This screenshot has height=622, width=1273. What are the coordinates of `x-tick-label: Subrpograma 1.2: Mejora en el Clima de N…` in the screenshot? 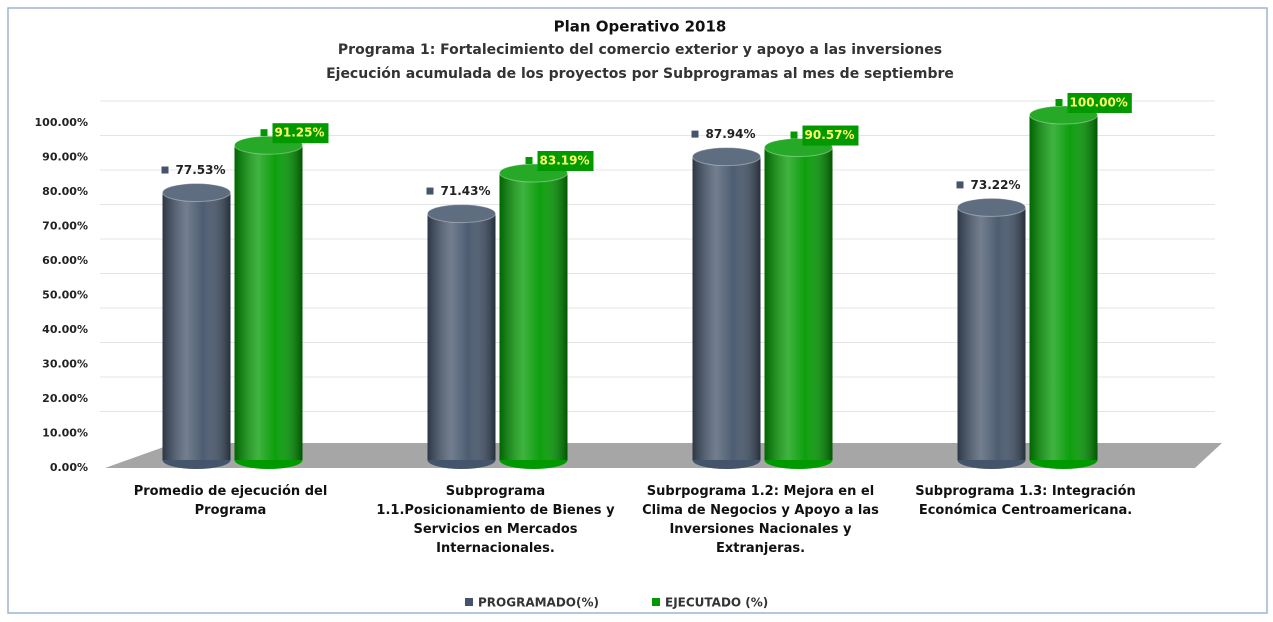 It's located at (760, 520).